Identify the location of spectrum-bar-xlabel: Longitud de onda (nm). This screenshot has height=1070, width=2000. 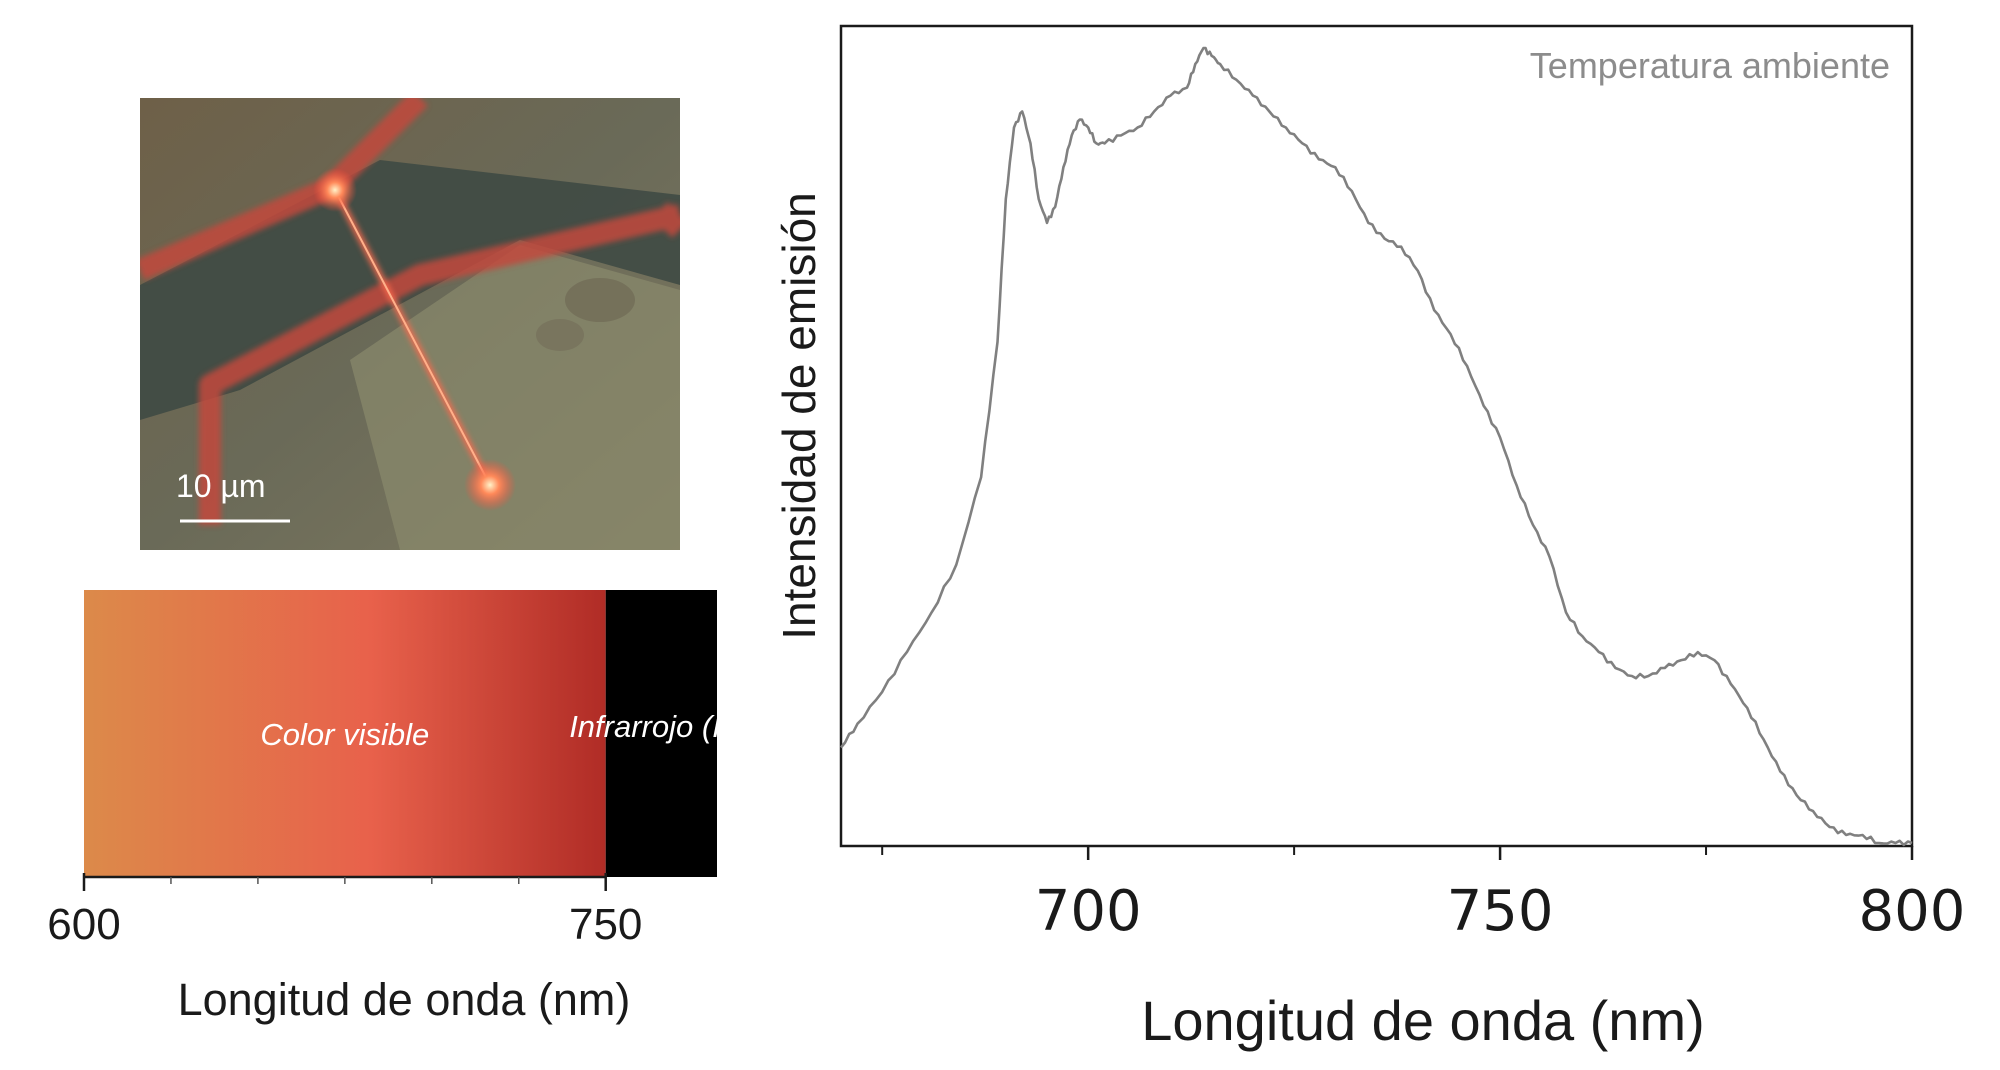
(404, 999).